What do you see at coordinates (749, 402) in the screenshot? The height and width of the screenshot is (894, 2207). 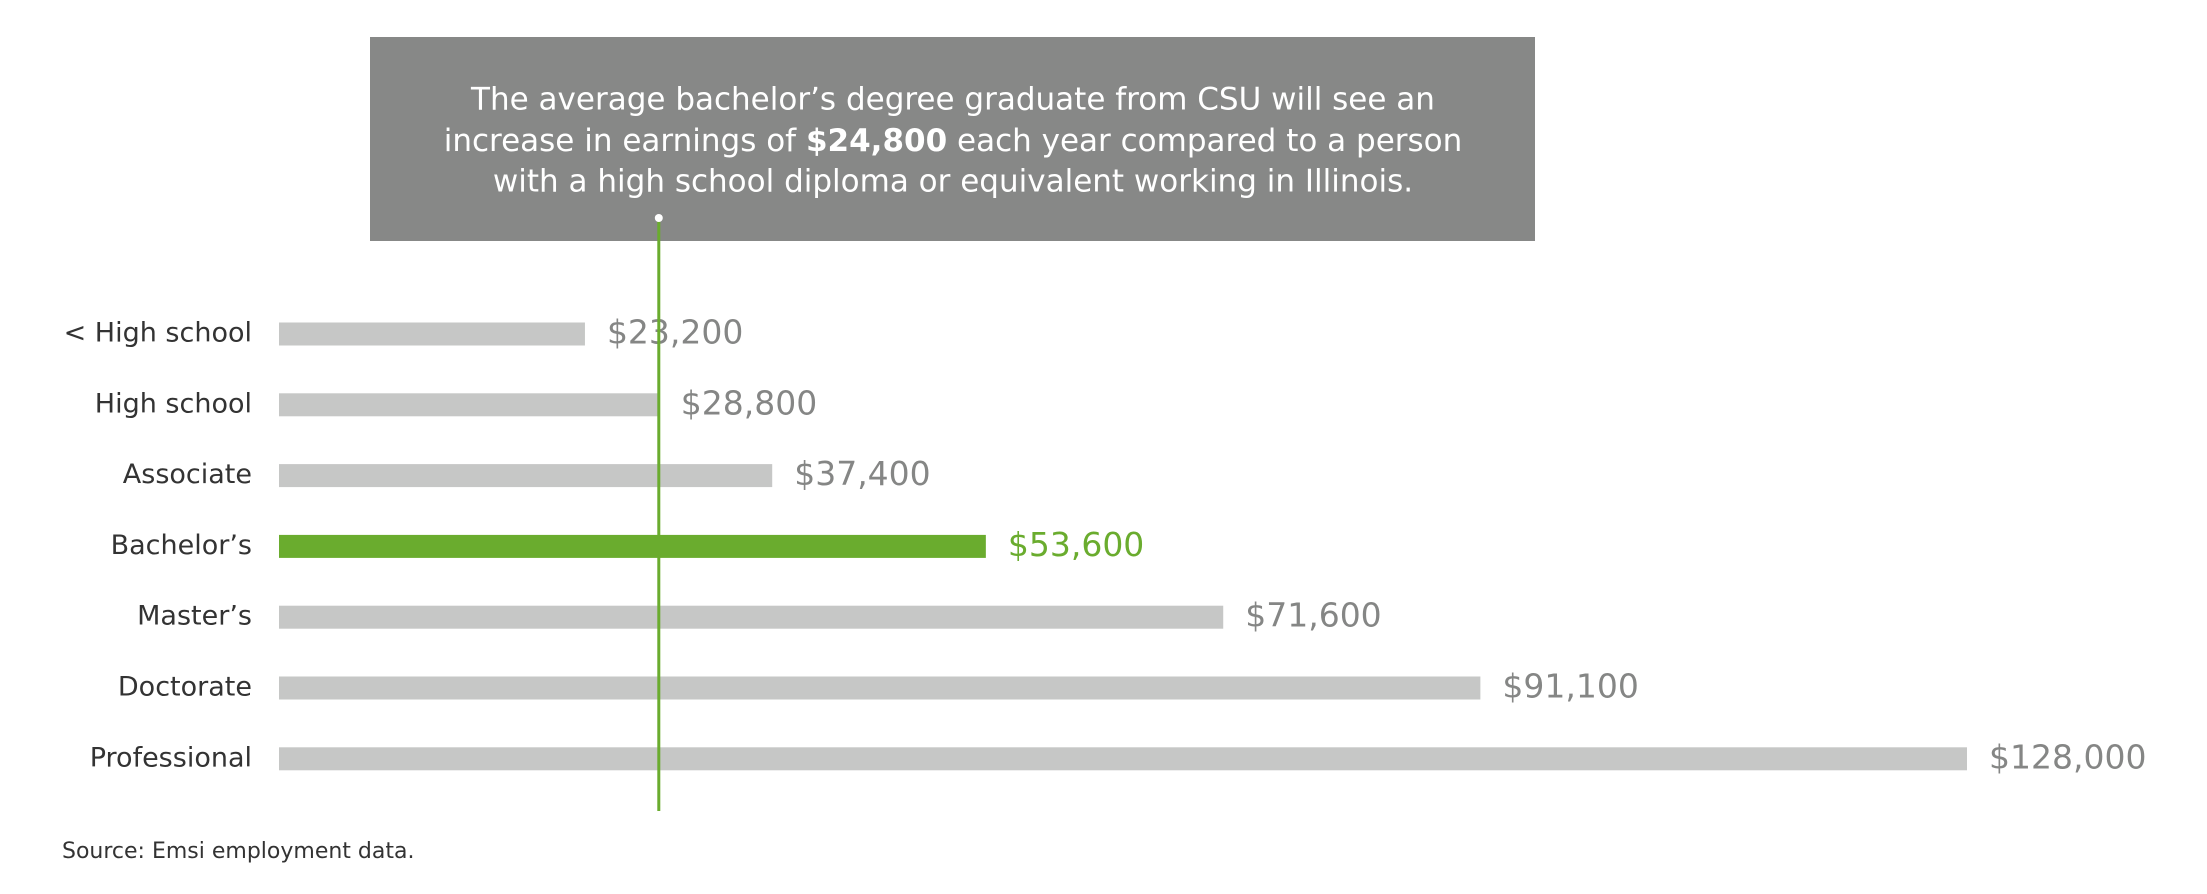 I see `value-label: $28,800` at bounding box center [749, 402].